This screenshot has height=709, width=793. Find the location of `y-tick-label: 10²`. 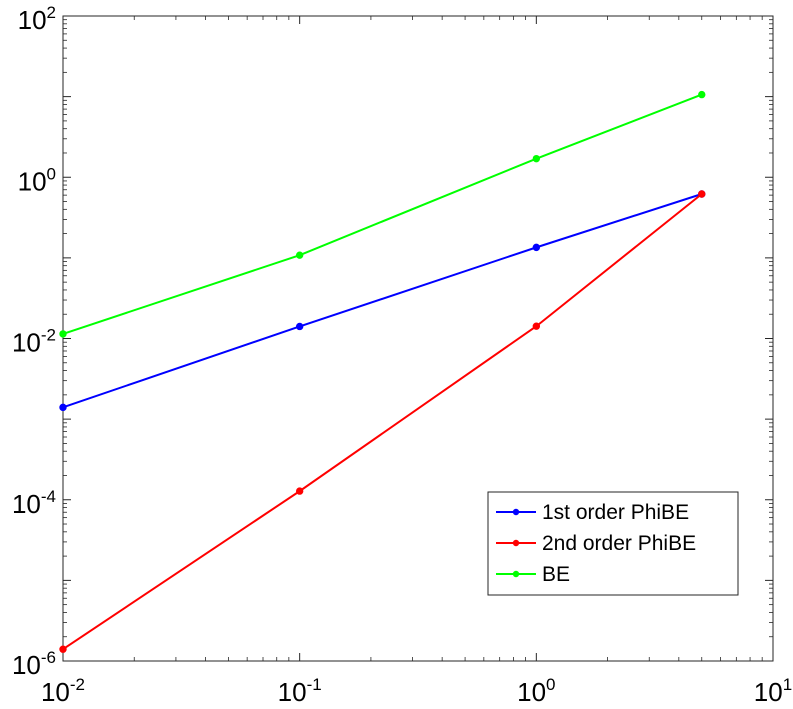

y-tick-label: 10² is located at coordinates (37, 19).